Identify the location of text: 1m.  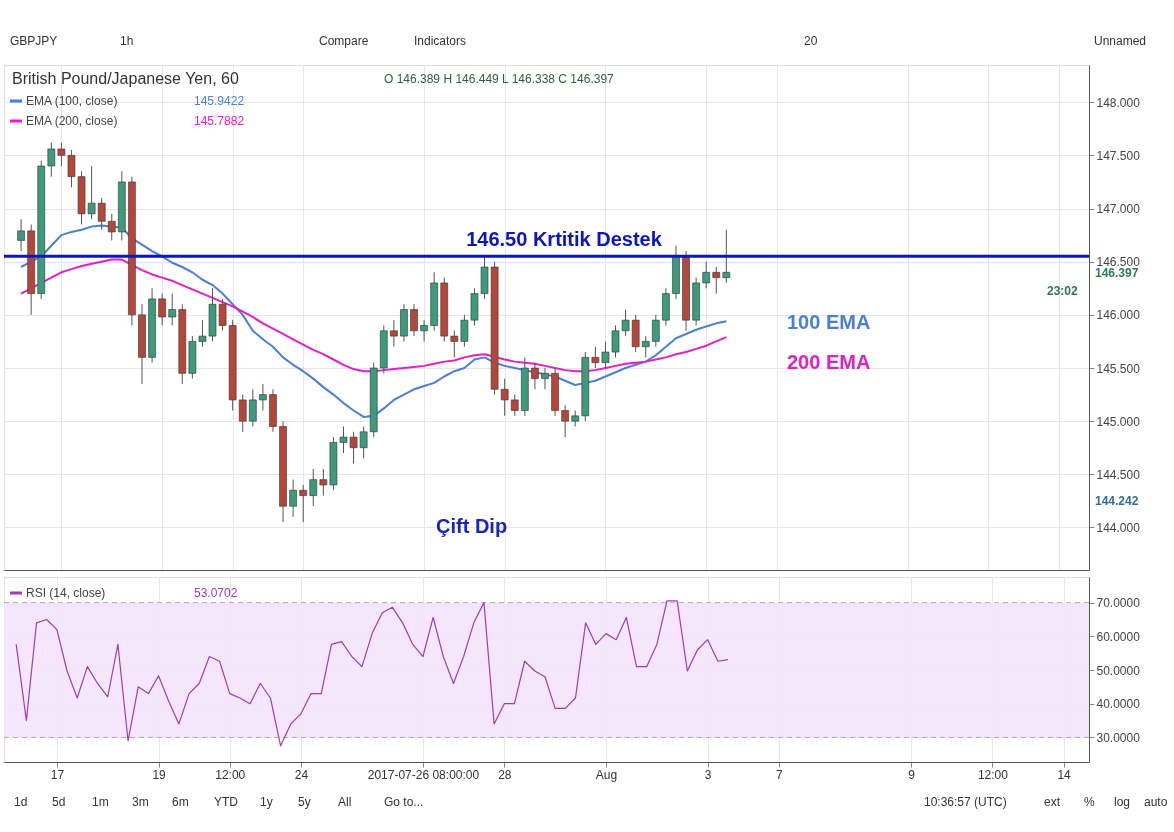
(100, 802).